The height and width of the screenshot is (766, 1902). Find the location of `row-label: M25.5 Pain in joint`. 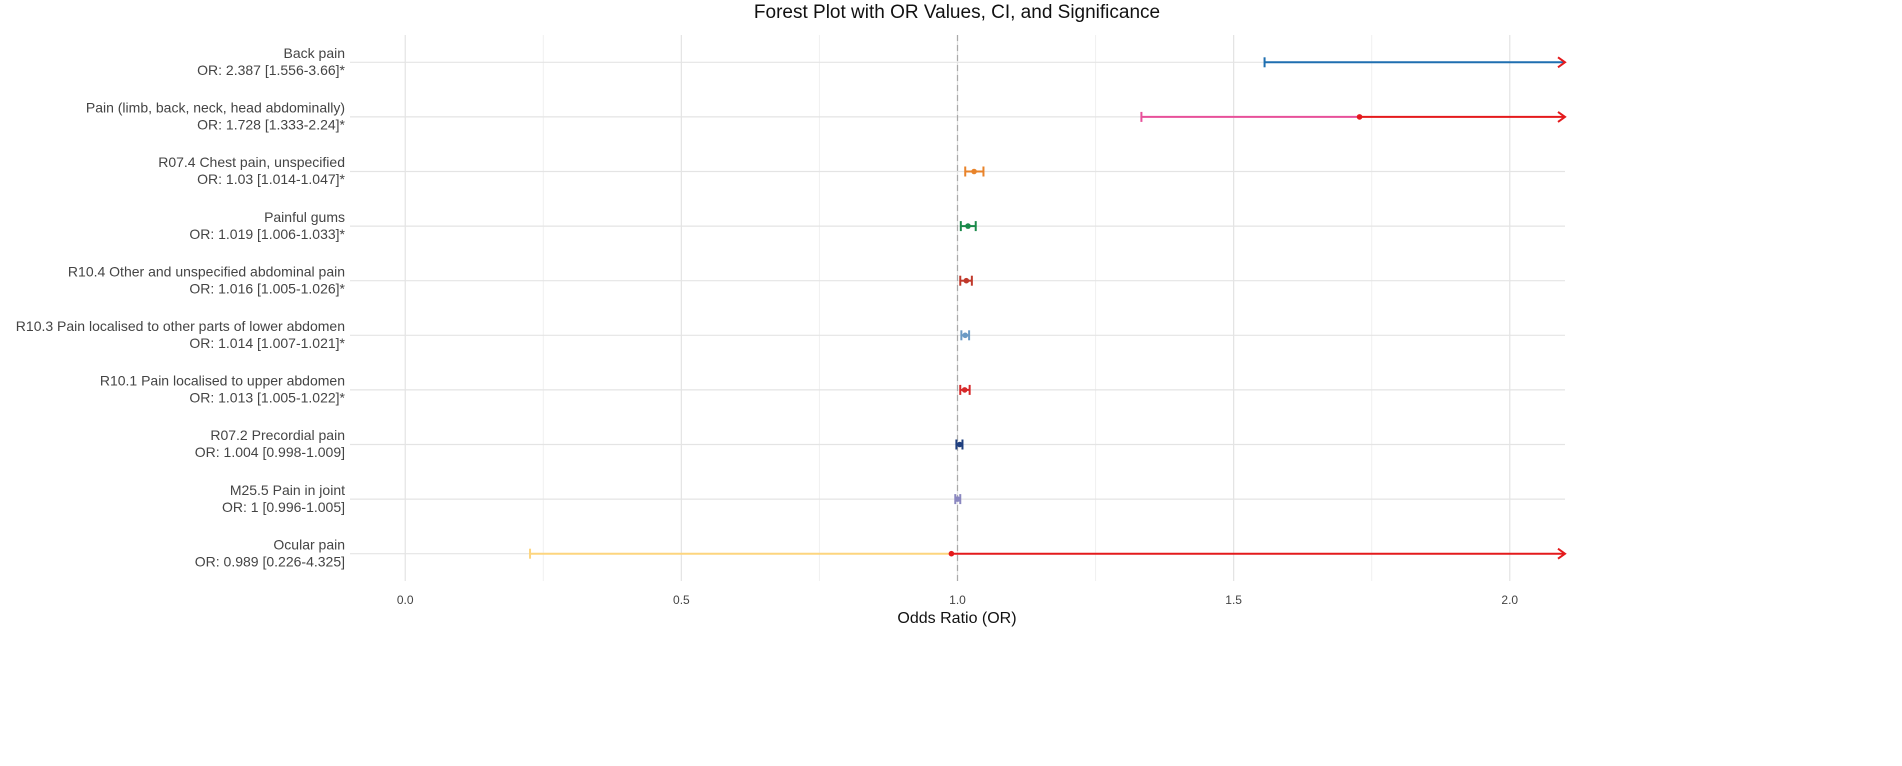

row-label: M25.5 Pain in joint is located at coordinates (287, 490).